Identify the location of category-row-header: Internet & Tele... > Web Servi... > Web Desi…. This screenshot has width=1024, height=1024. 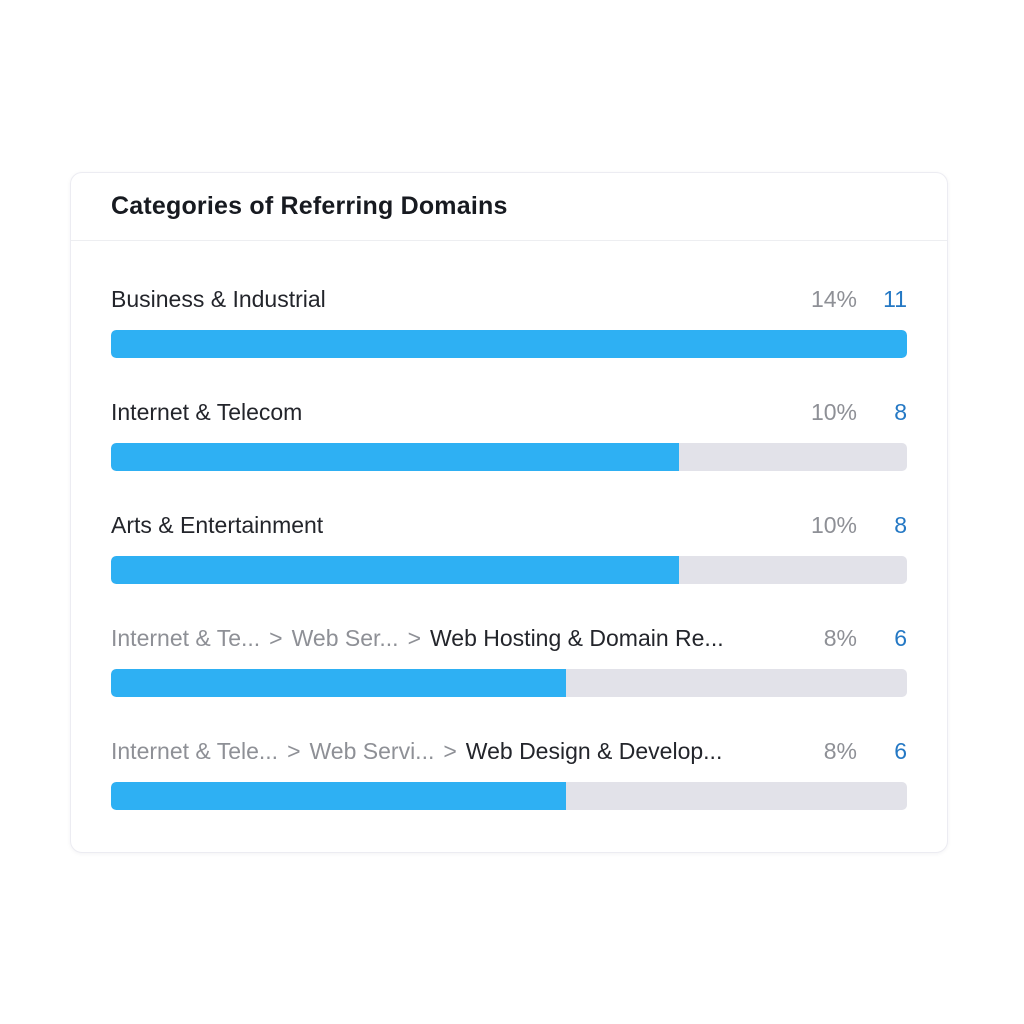
(509, 751).